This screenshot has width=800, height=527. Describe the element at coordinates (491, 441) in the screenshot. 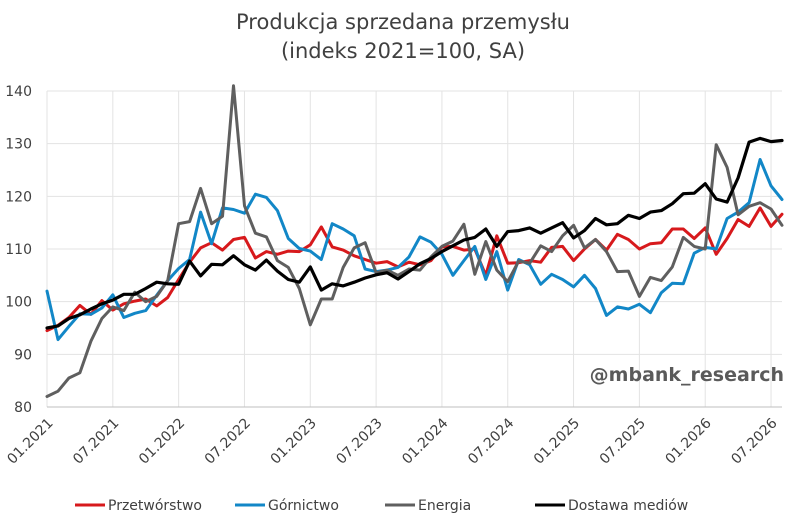

I see `x-tick-label: 07.2024` at that location.